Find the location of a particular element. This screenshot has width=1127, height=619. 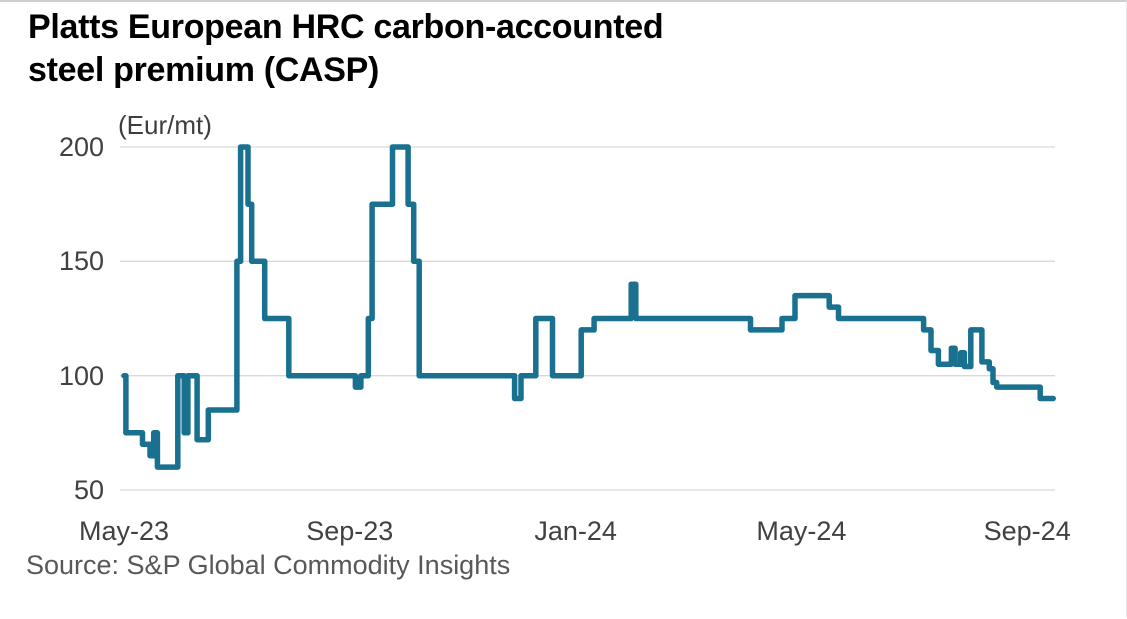

y-tick-label-100: 100 is located at coordinates (81, 375).